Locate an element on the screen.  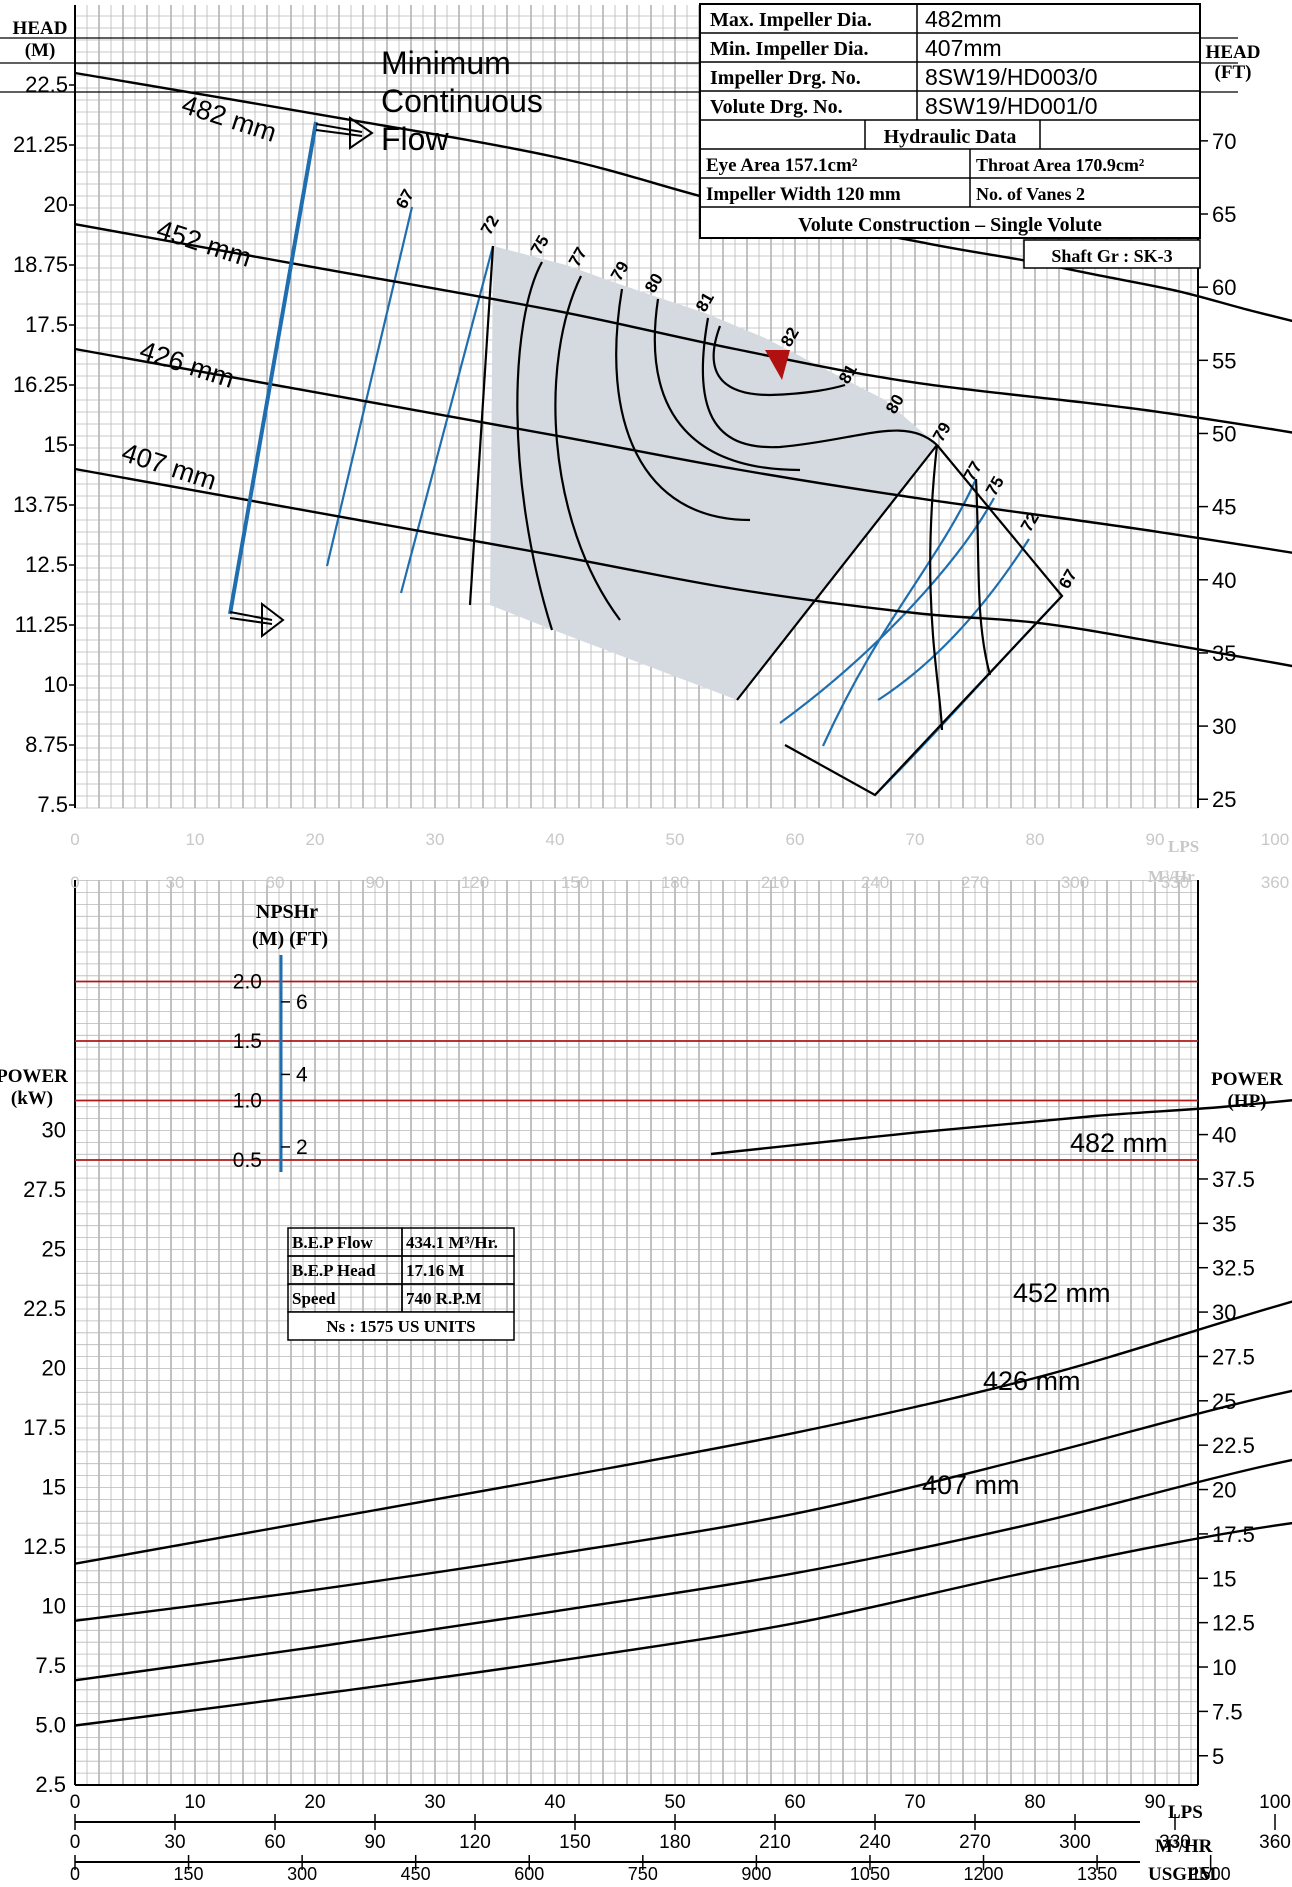
npsh-tick-m: 0.5 is located at coordinates (247, 1160).